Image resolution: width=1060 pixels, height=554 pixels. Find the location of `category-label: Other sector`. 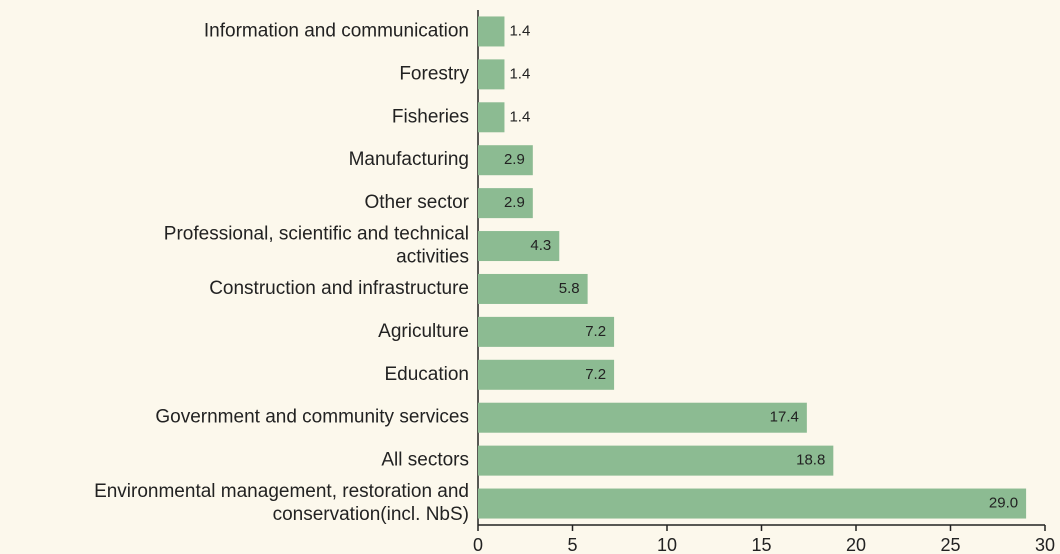

category-label: Other sector is located at coordinates (416, 202).